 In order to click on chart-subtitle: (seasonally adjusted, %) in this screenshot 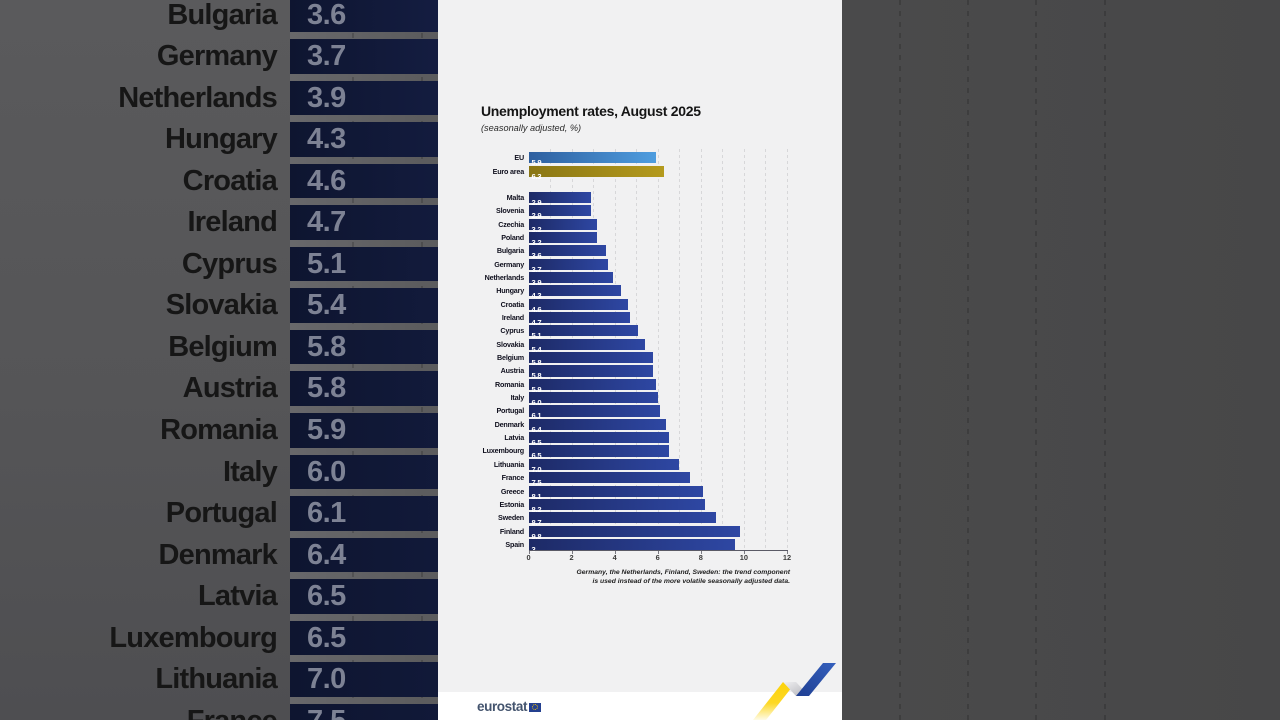, I will do `click(531, 128)`.